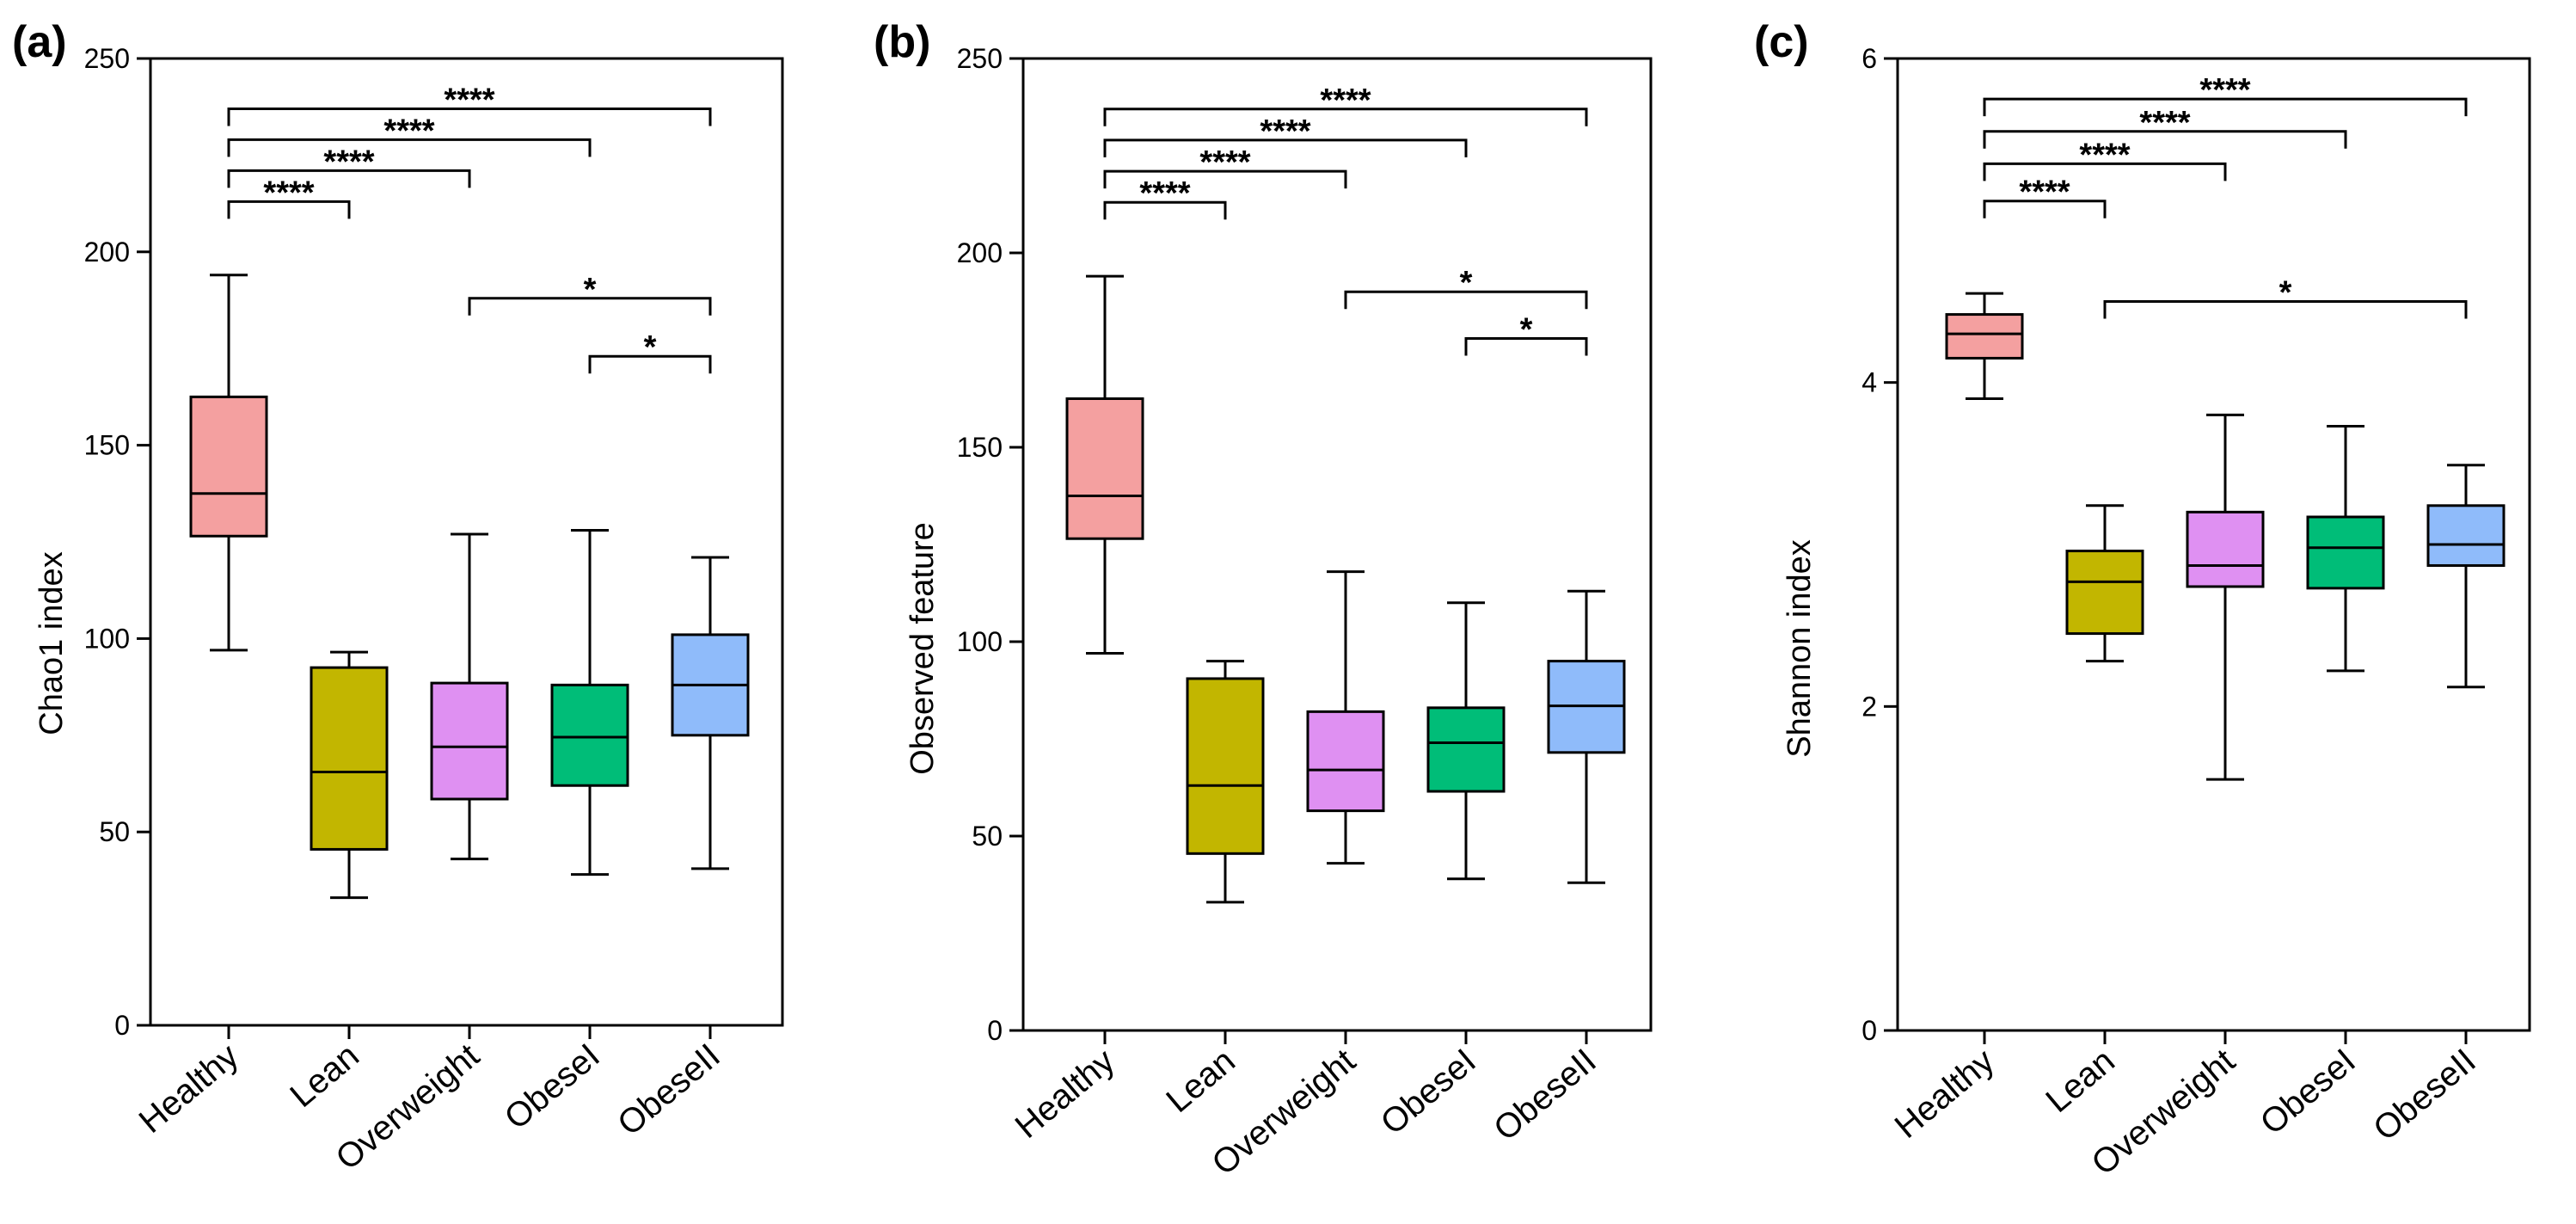 This screenshot has height=1224, width=2576. What do you see at coordinates (1781, 42) in the screenshot?
I see `panel-label: (c)` at bounding box center [1781, 42].